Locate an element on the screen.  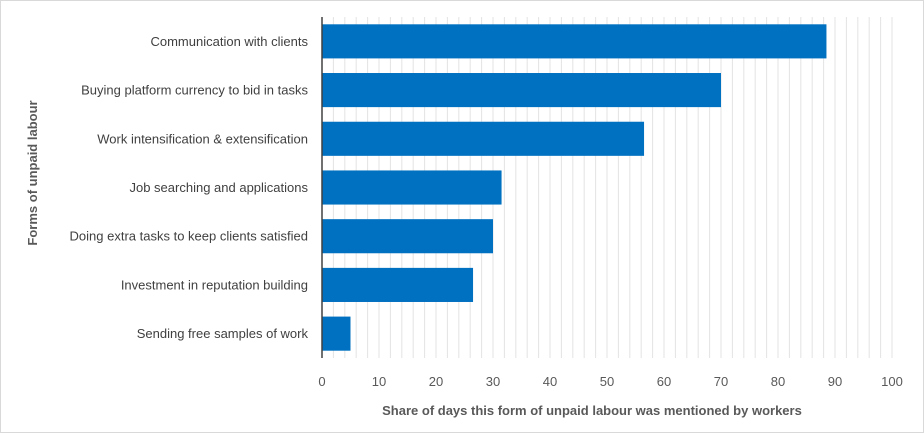
x-tick-label: 100 is located at coordinates (892, 381).